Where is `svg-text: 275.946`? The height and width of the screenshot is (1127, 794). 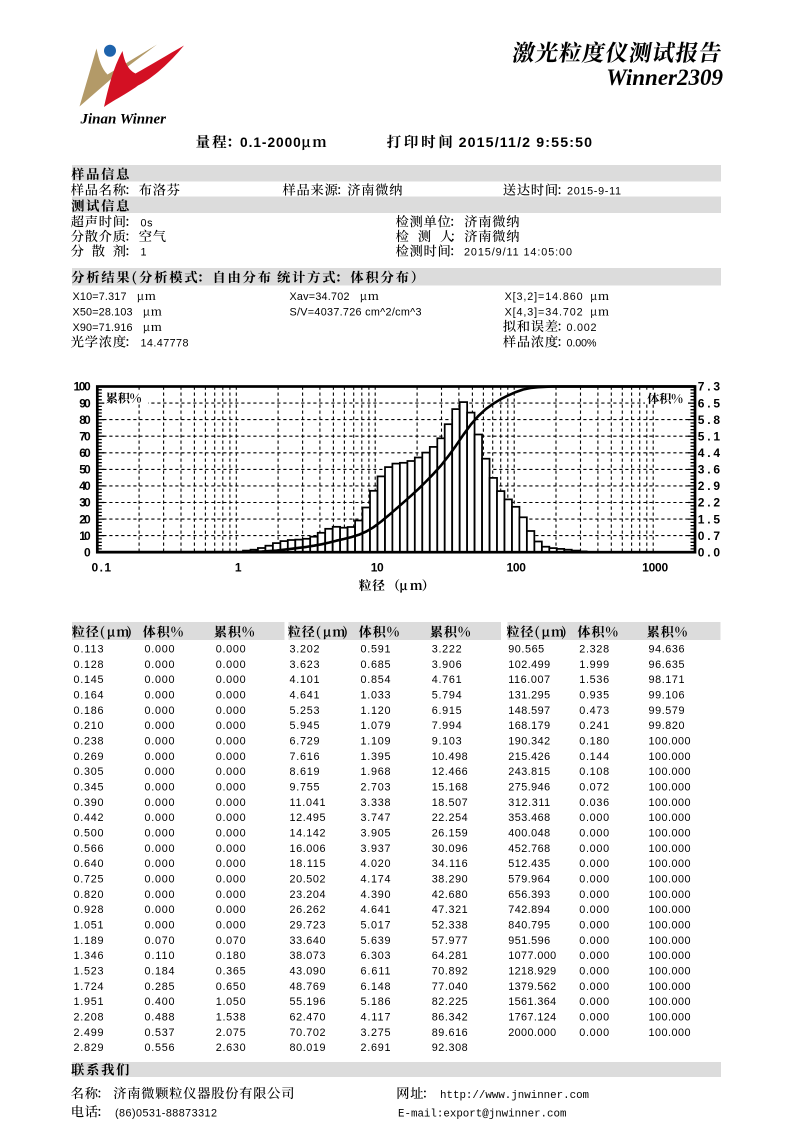
svg-text: 275.946 is located at coordinates (529, 787).